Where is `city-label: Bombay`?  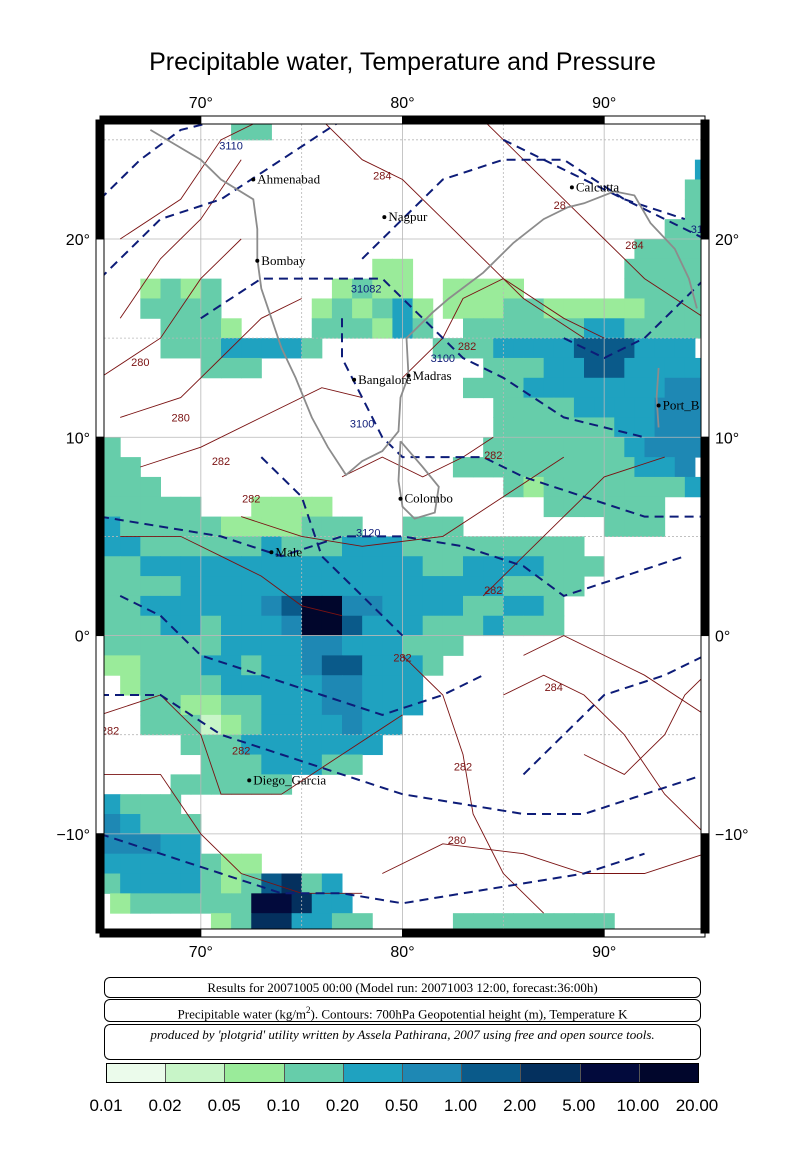
city-label: Bombay is located at coordinates (283, 260).